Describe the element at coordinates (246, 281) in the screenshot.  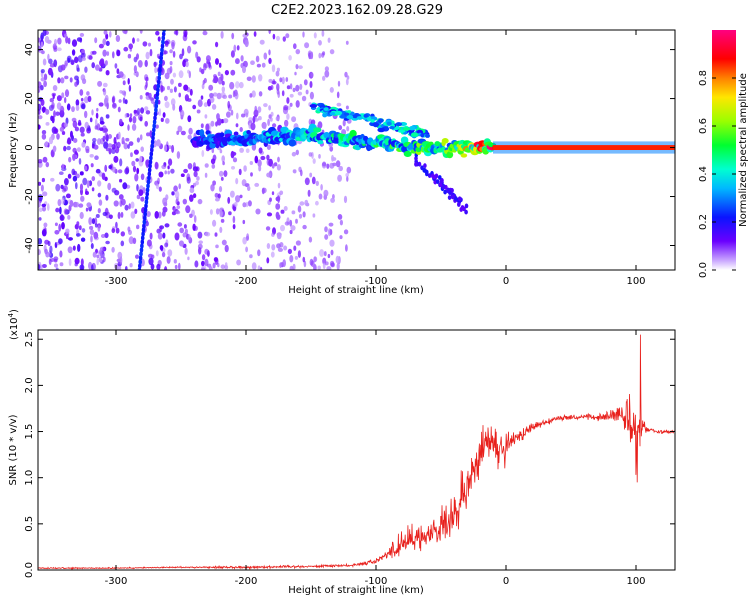
I see `x-tick-label: -200` at that location.